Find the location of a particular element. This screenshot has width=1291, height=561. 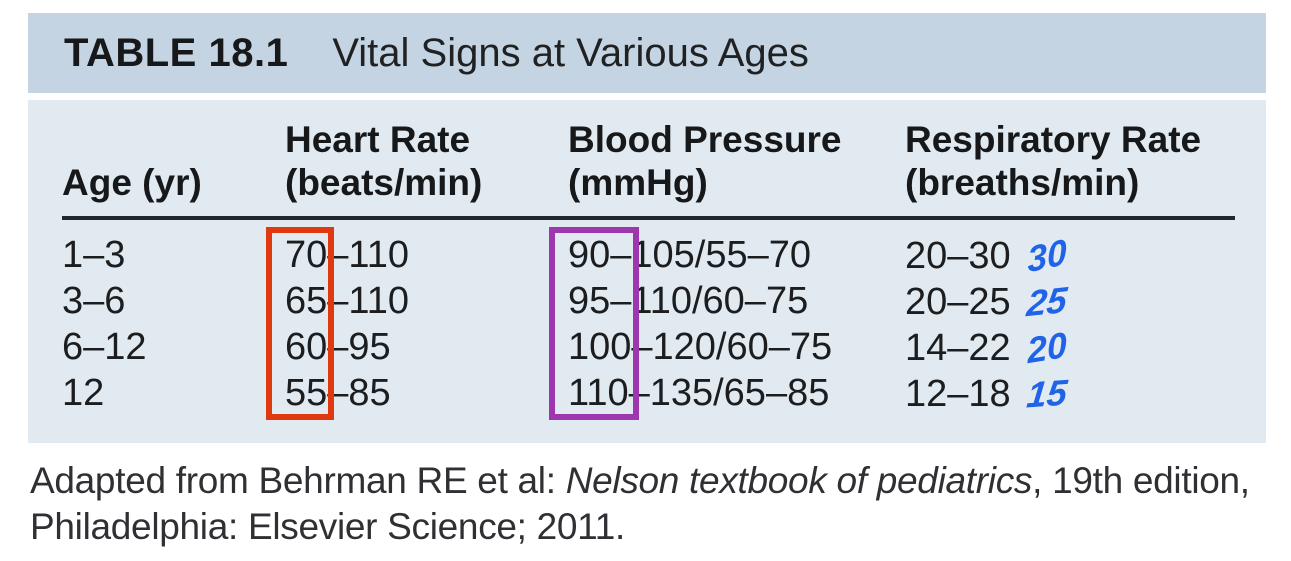

heart-rate-cell: 60–95 is located at coordinates (338, 347).